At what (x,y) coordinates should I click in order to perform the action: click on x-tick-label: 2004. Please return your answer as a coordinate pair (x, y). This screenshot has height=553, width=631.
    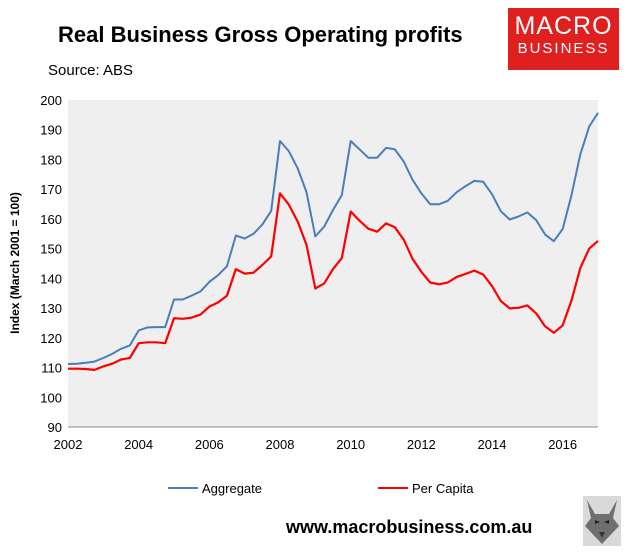
    Looking at the image, I should click on (138, 444).